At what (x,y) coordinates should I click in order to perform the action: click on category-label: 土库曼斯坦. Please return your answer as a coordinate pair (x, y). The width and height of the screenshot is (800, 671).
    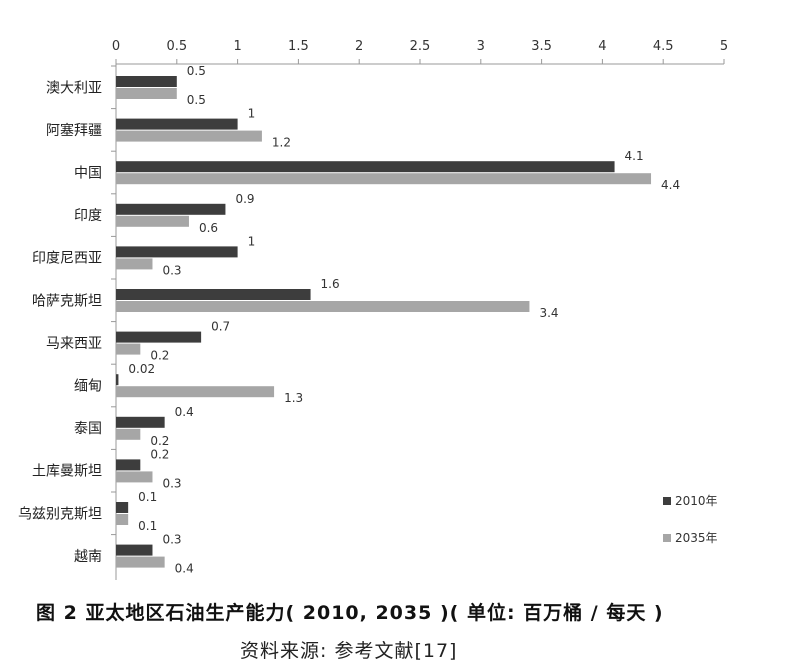
    Looking at the image, I should click on (67, 472).